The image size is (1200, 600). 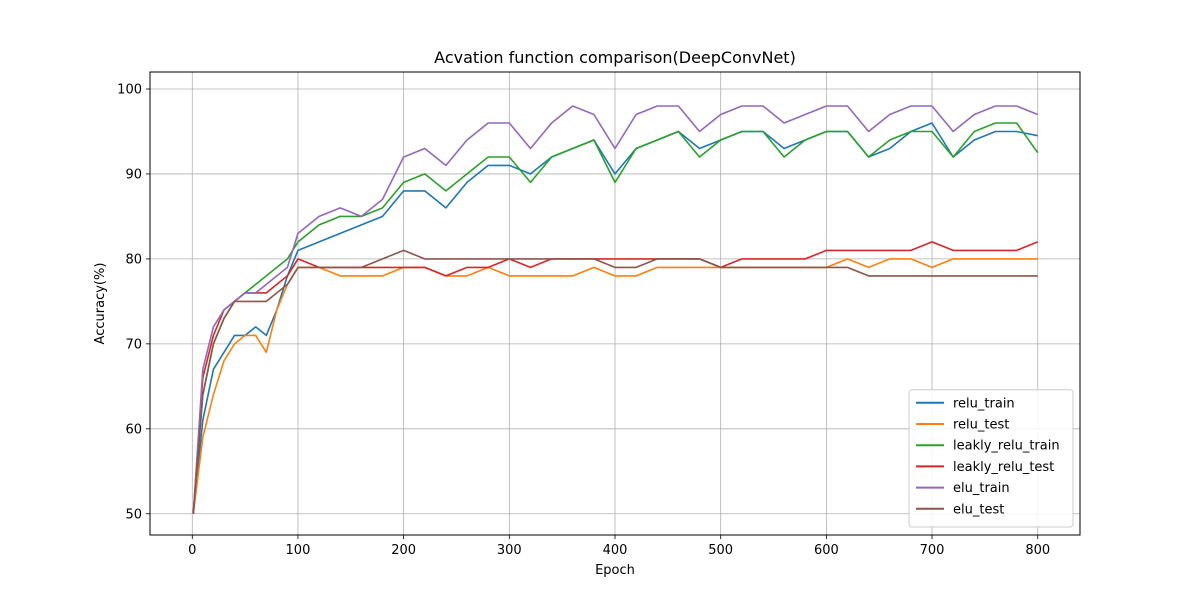 What do you see at coordinates (615, 570) in the screenshot?
I see `x-axis-label: Epoch` at bounding box center [615, 570].